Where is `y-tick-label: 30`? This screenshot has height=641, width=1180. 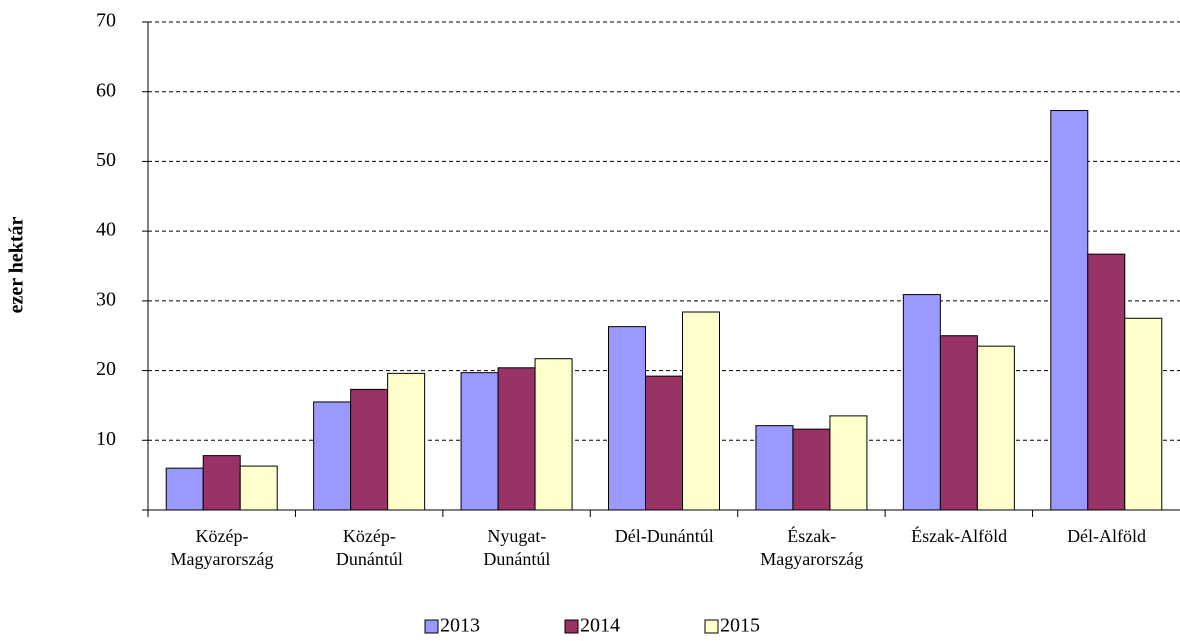
y-tick-label: 30 is located at coordinates (106, 299).